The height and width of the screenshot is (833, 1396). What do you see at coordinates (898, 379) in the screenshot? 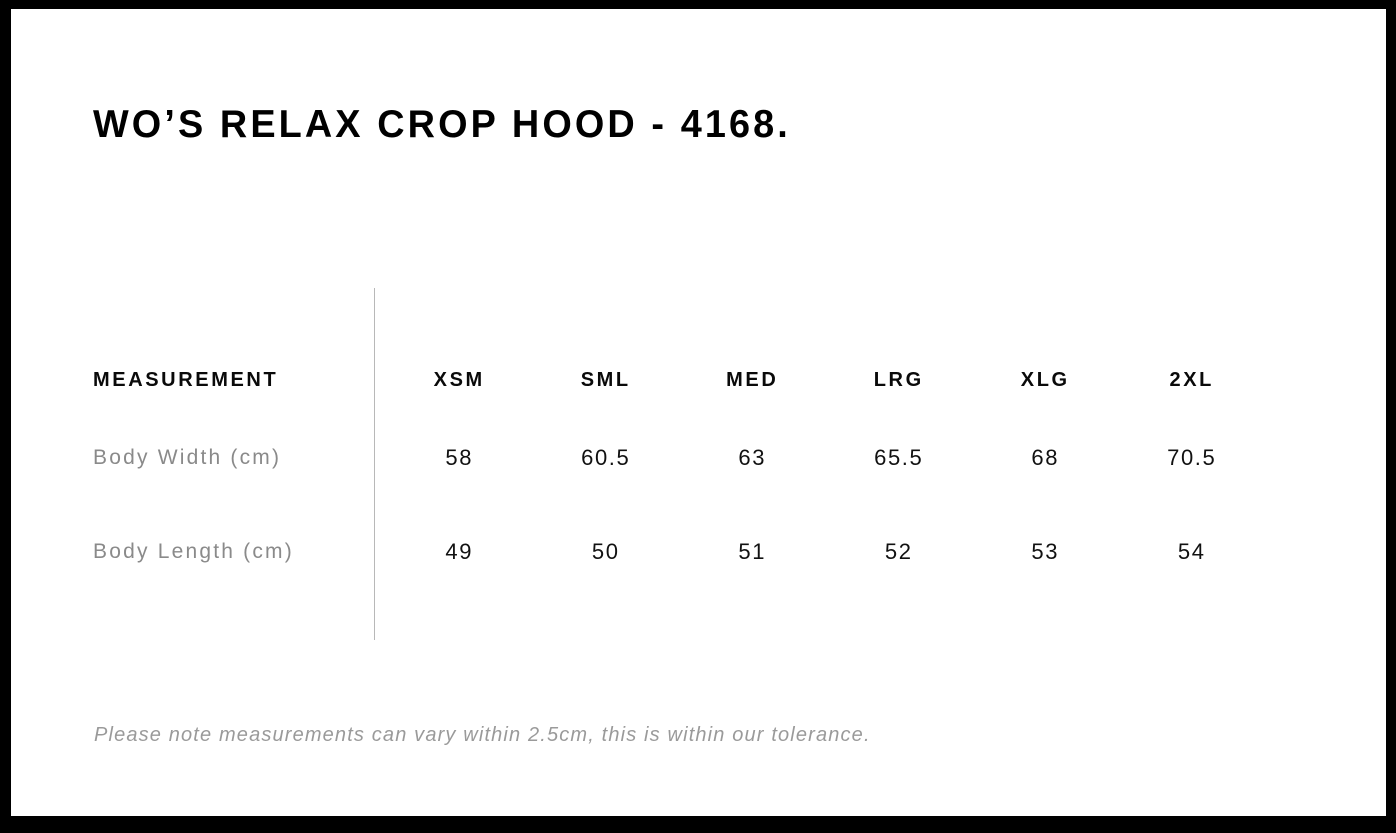
I see `column-header-lrg: LRG` at bounding box center [898, 379].